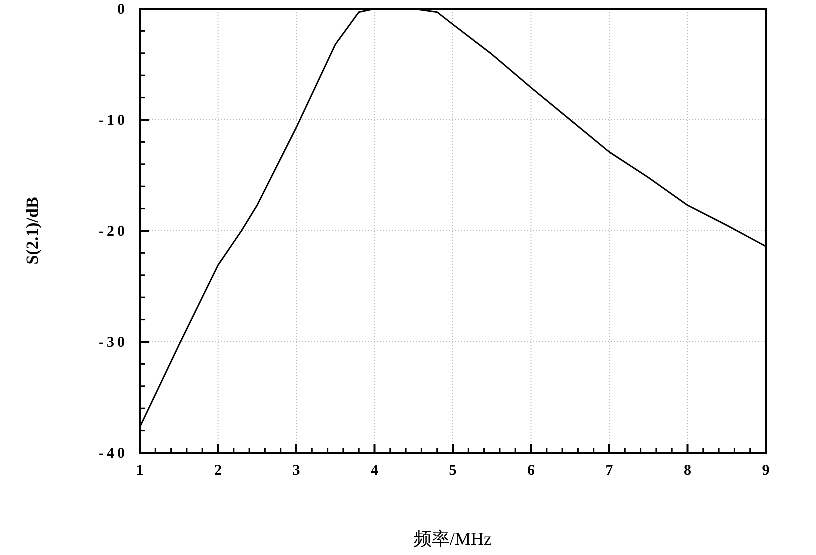  I want to click on xtick: 5, so click(453, 471).